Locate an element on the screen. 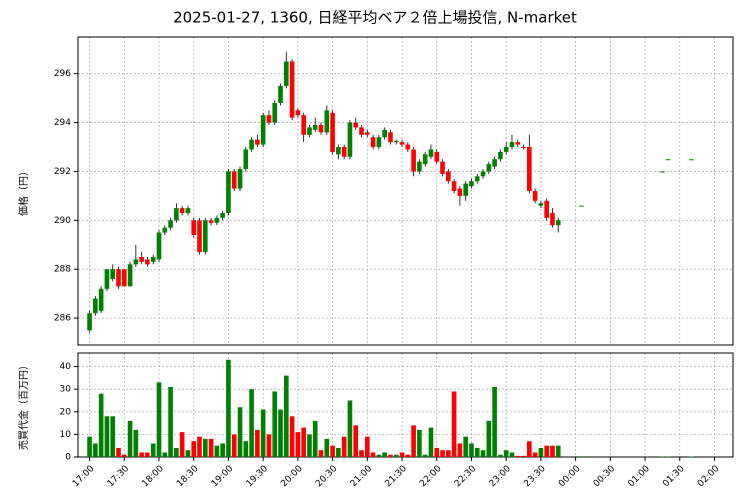 The image size is (749, 501). y-tick-label: 0 is located at coordinates (68, 458).